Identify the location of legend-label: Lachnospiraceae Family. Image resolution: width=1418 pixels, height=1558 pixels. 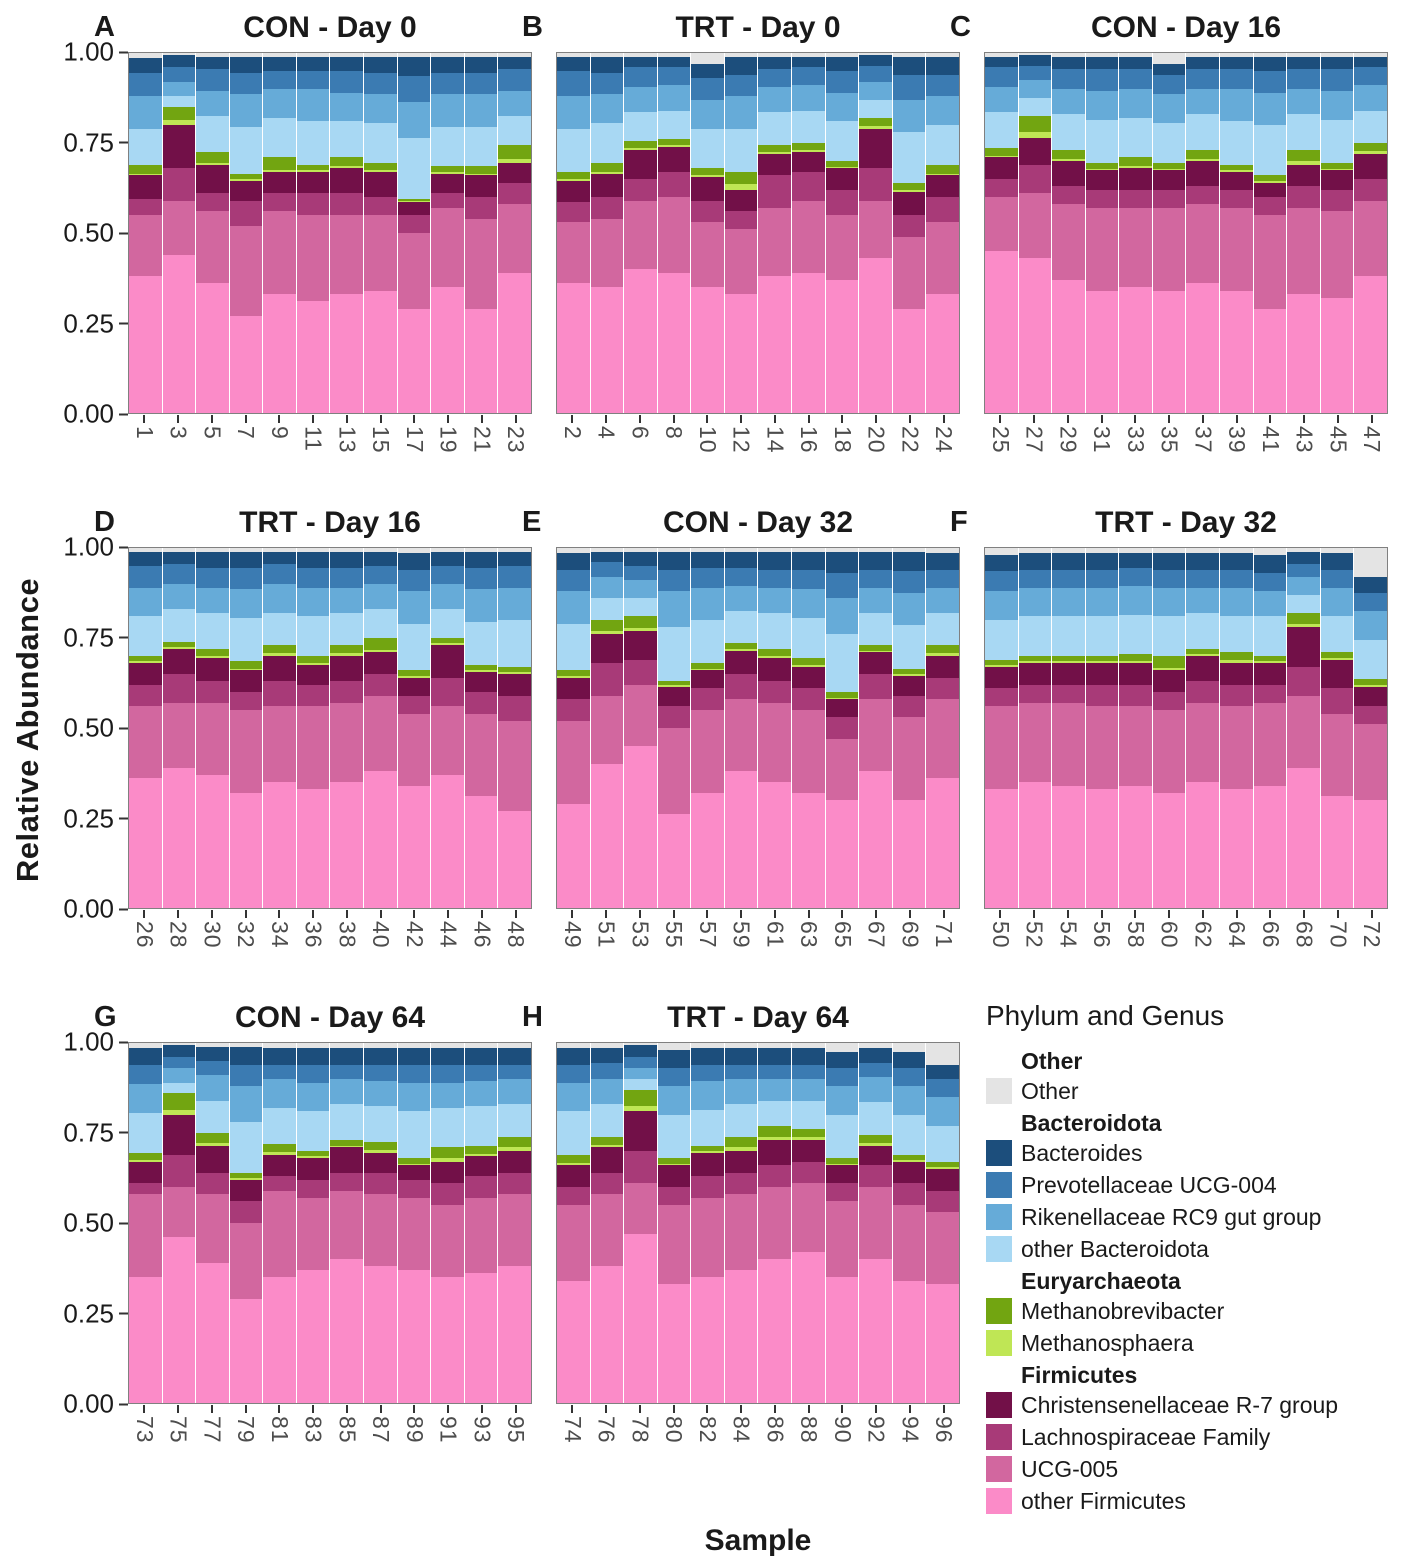
(1146, 1436).